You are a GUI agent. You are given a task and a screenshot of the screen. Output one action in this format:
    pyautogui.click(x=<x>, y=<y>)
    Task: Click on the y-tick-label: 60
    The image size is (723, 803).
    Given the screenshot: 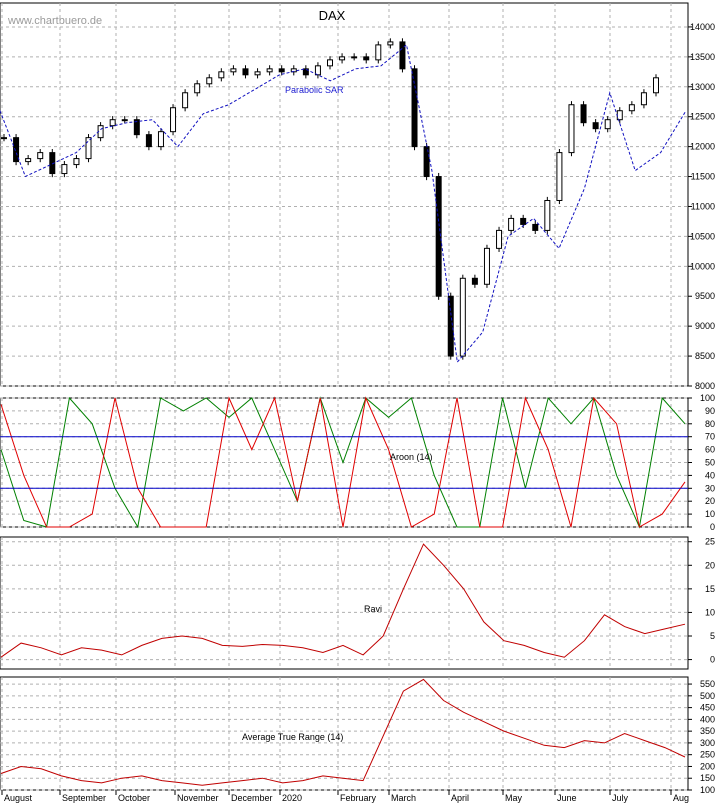 What is the action you would take?
    pyautogui.click(x=710, y=450)
    